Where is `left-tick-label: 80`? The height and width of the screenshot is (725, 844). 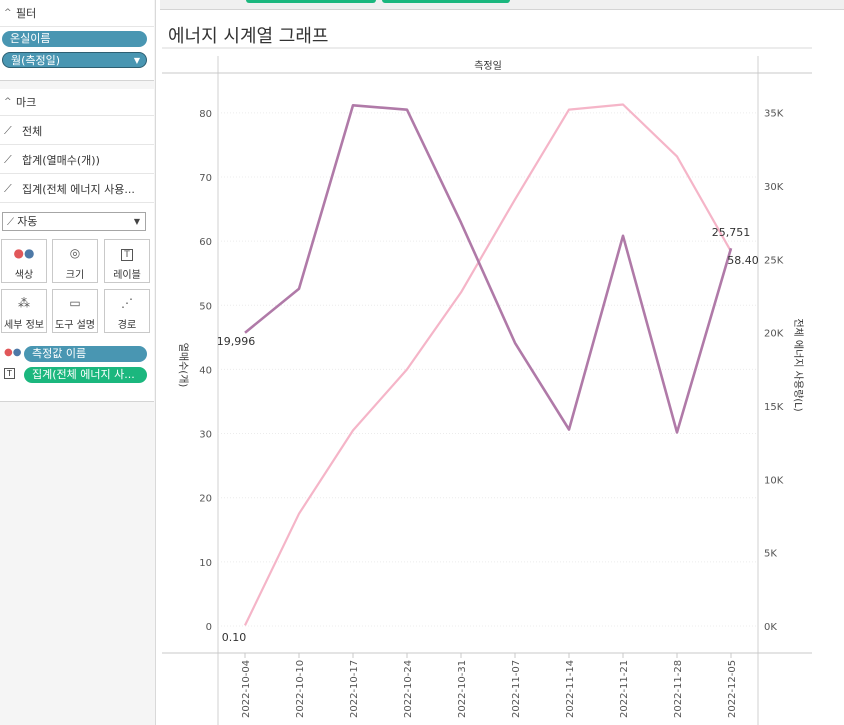 left-tick-label: 80 is located at coordinates (205, 114).